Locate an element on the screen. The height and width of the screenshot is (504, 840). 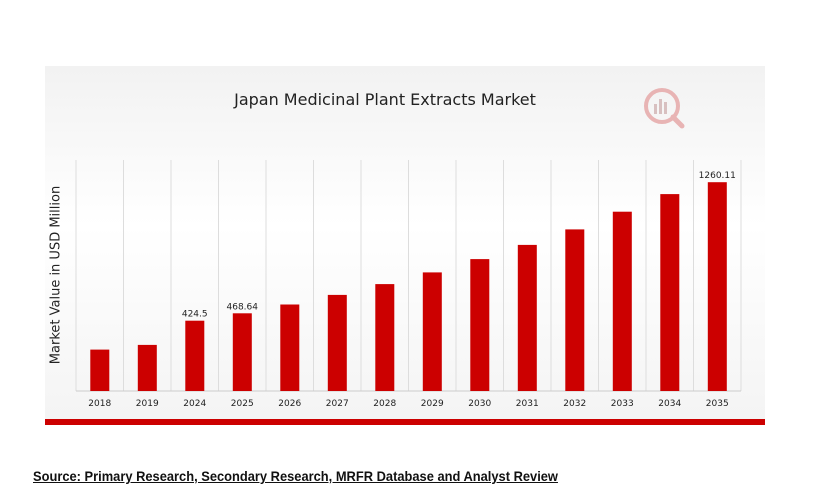
bar-2019 is located at coordinates (147, 367).